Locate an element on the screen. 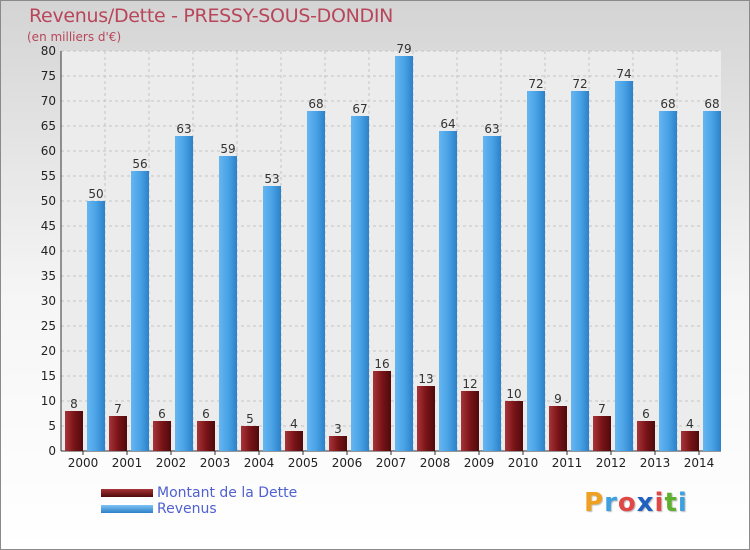  value-label-debt-2008: 13 is located at coordinates (425, 379).